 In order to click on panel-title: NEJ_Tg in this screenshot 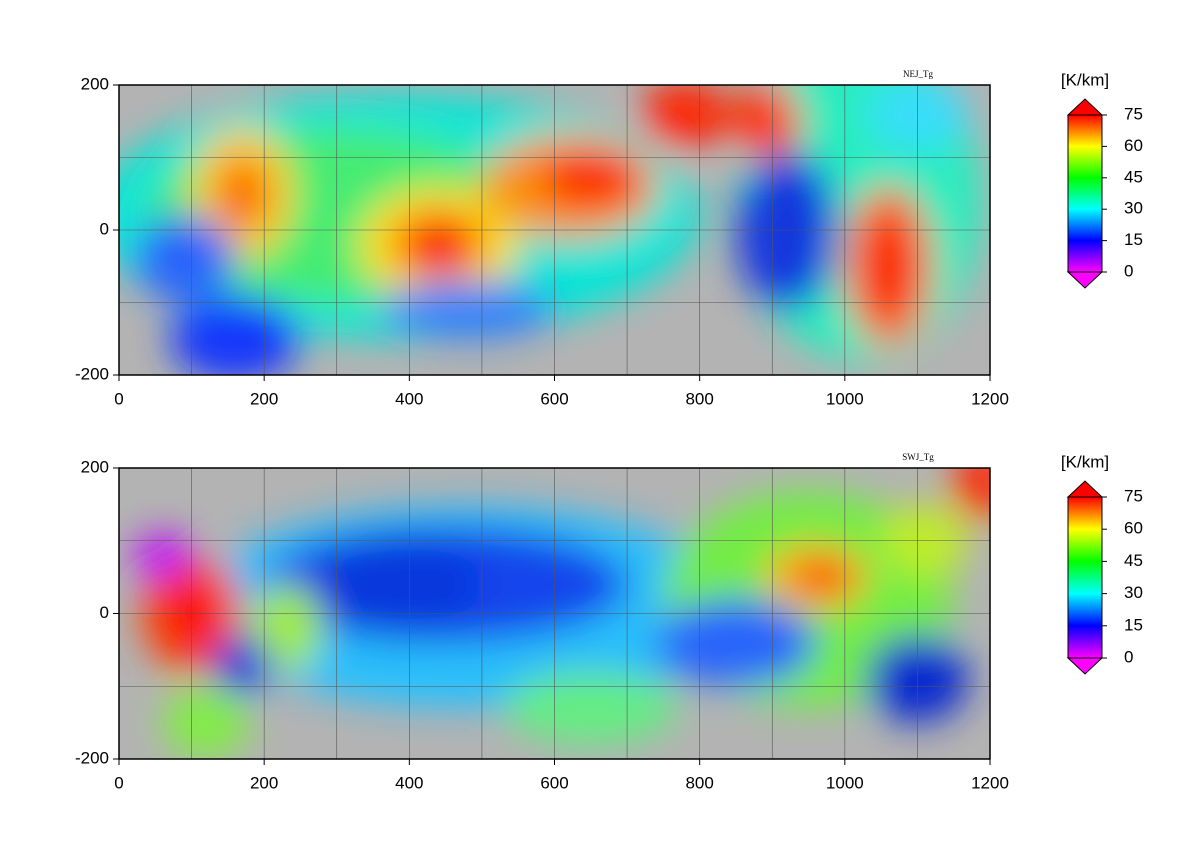, I will do `click(918, 74)`.